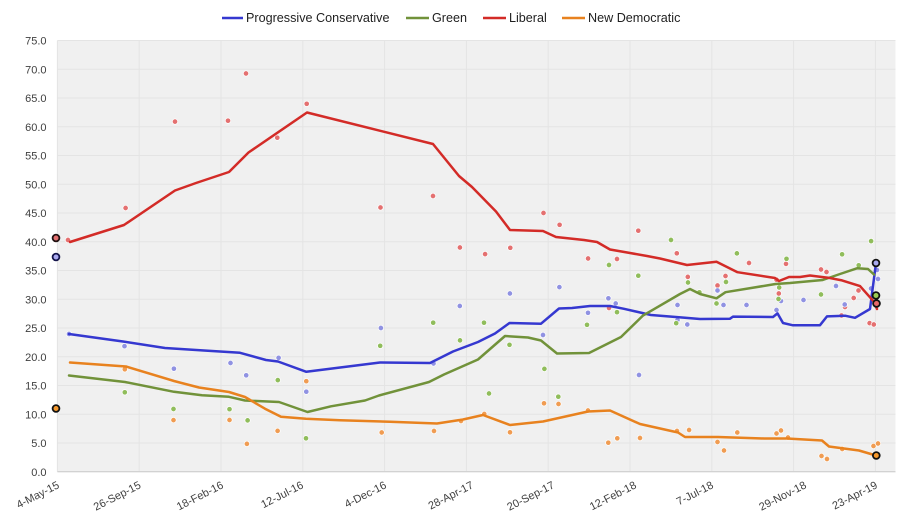  I want to click on svg-text: 75.0, so click(35, 42).